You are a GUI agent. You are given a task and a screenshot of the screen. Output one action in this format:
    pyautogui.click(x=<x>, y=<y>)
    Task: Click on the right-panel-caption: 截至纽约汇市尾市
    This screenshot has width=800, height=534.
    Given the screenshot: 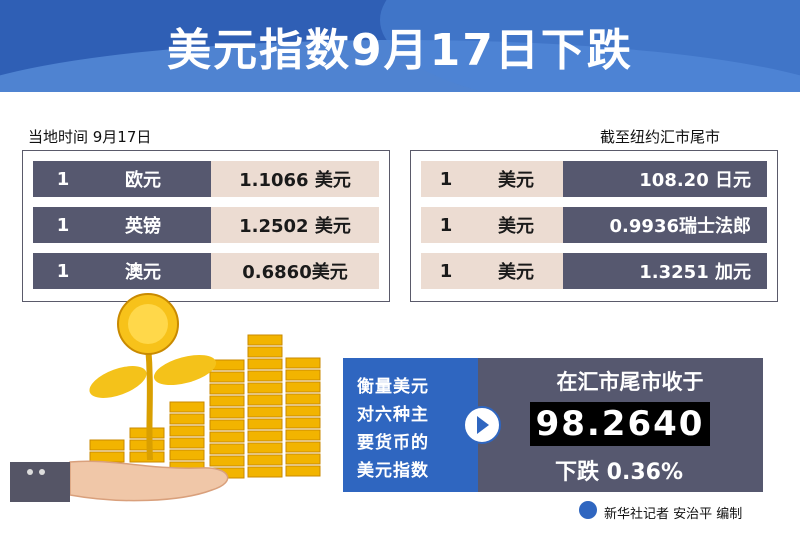 What is the action you would take?
    pyautogui.click(x=660, y=137)
    